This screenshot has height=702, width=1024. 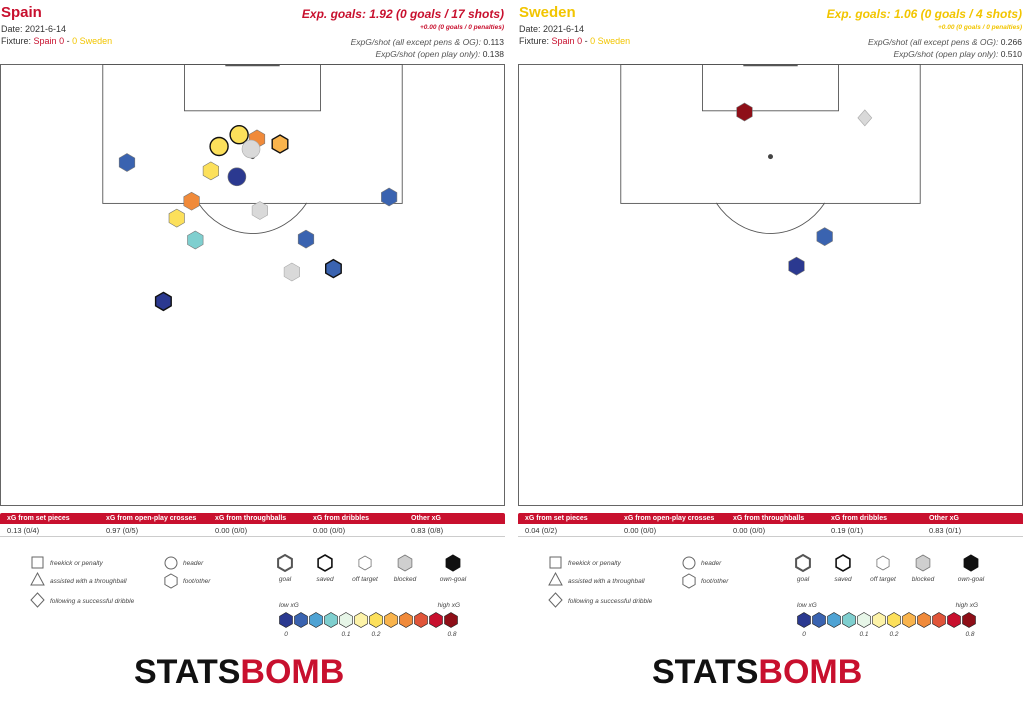 I want to click on header-circle-icon, so click(x=689, y=563).